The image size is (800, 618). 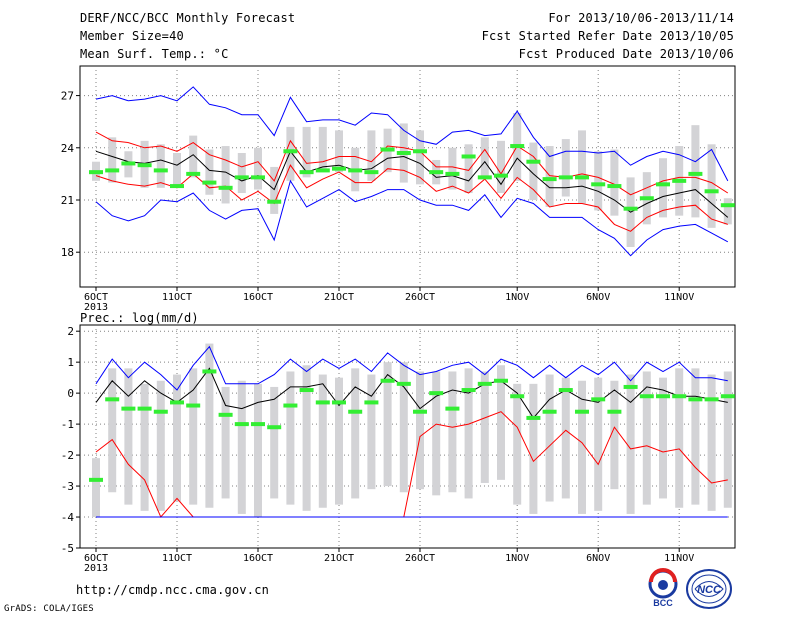 I want to click on temperature-xtick-label: 6OCT, so click(x=96, y=297).